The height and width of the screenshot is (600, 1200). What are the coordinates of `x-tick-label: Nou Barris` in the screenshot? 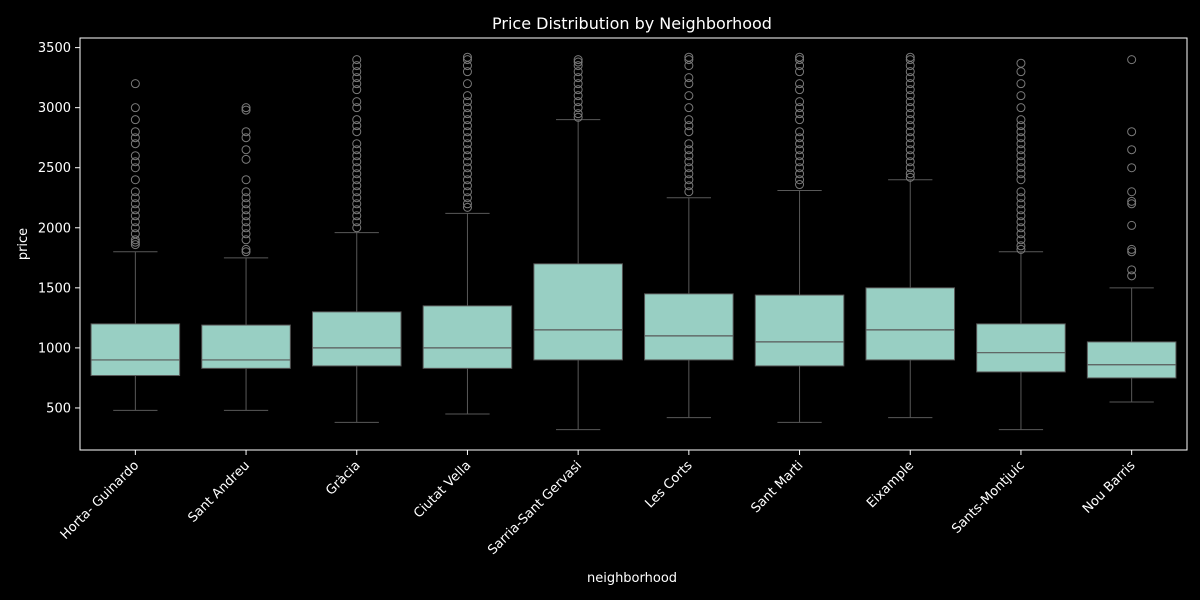 It's located at (1109, 487).